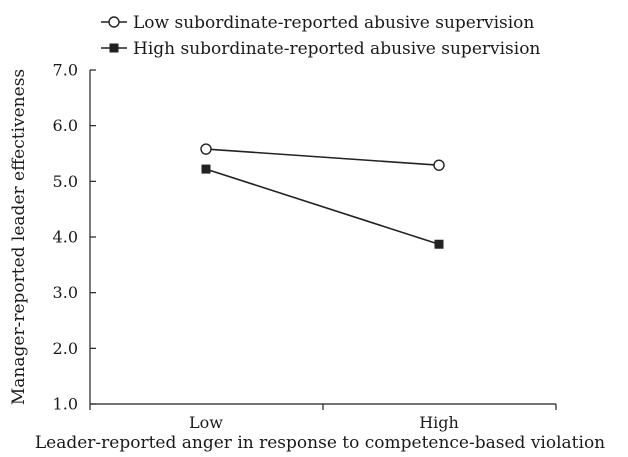  What do you see at coordinates (439, 244) in the screenshot?
I see `data-point-high-high` at bounding box center [439, 244].